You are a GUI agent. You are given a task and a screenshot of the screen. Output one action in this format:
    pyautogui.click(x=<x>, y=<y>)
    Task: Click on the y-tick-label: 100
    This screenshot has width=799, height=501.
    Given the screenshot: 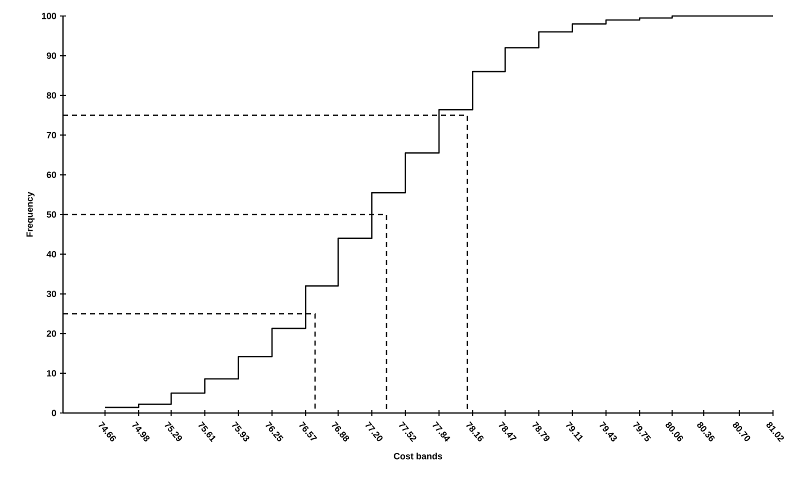 What is the action you would take?
    pyautogui.click(x=49, y=16)
    